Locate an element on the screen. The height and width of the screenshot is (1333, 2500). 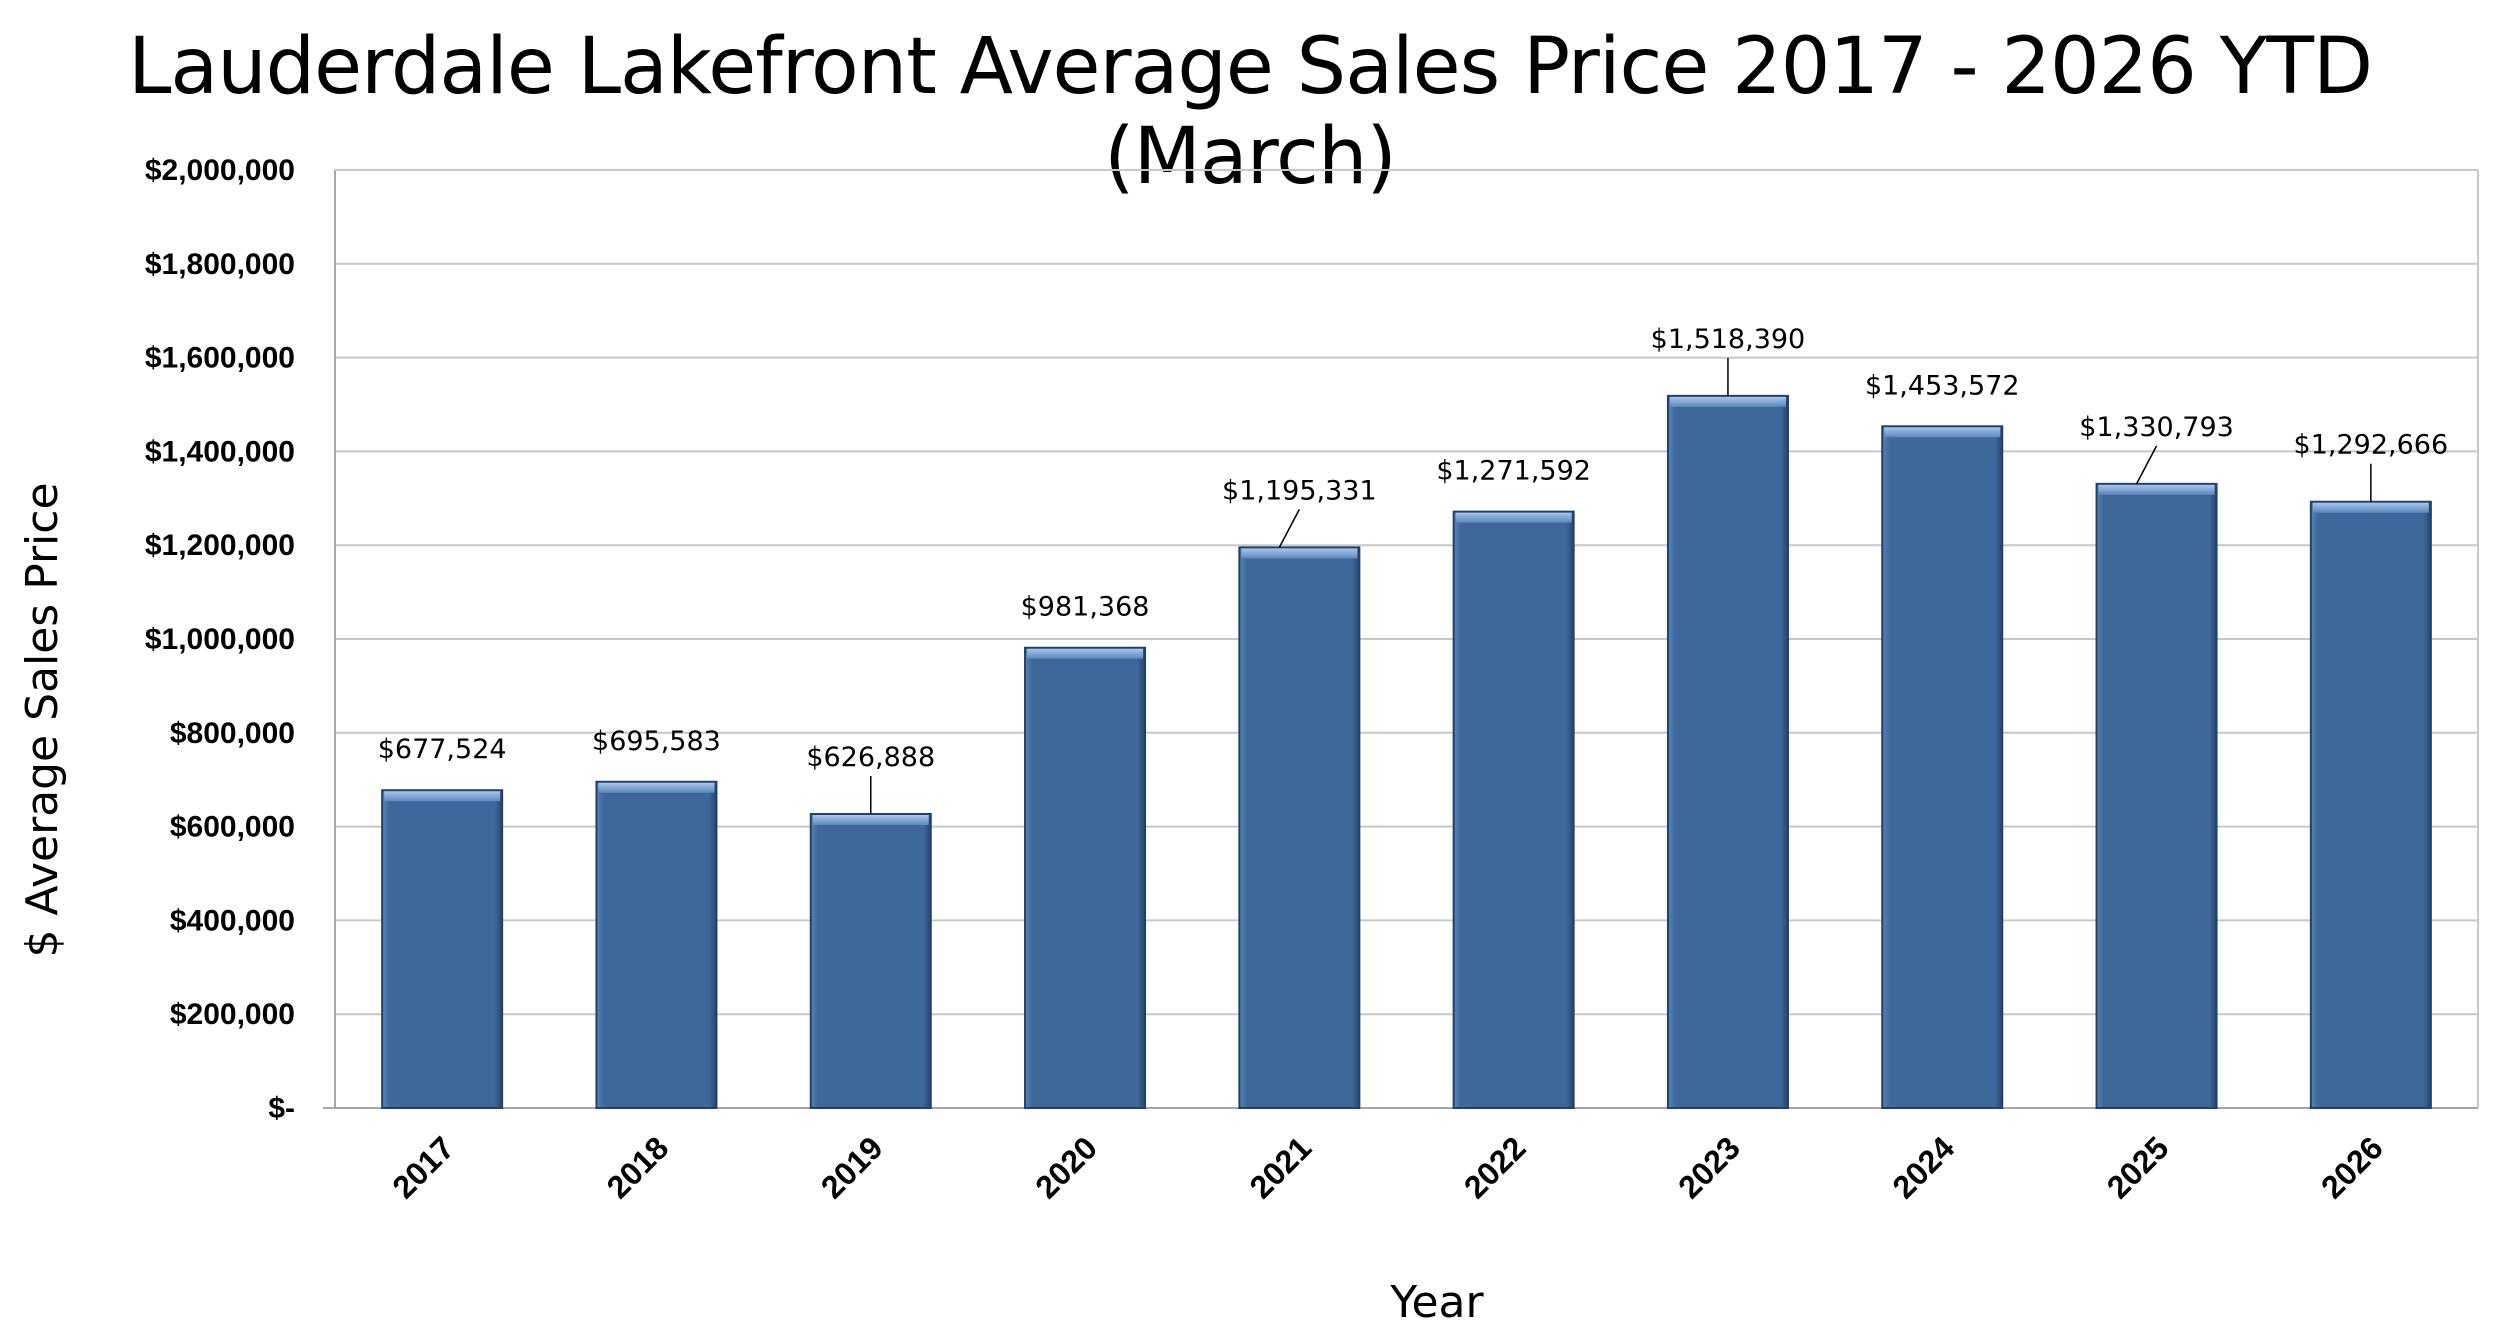
y-tick-label: $1,800,000 is located at coordinates (220, 264).